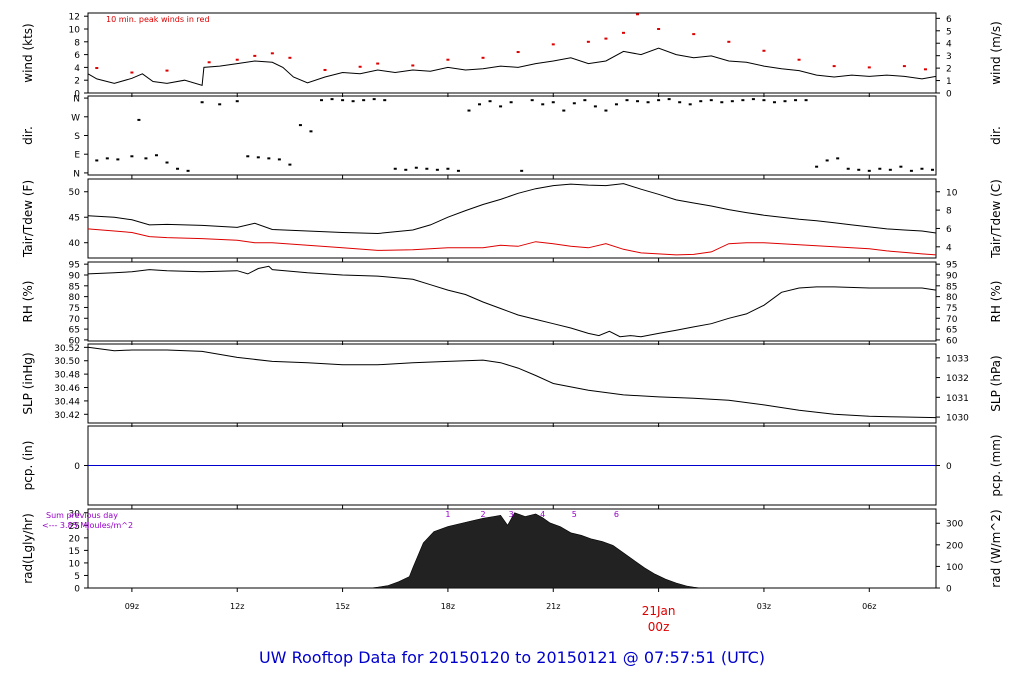 This screenshot has width=1024, height=700. Describe the element at coordinates (67, 416) in the screenshot. I see `slp-ytick-label: 30.42` at that location.